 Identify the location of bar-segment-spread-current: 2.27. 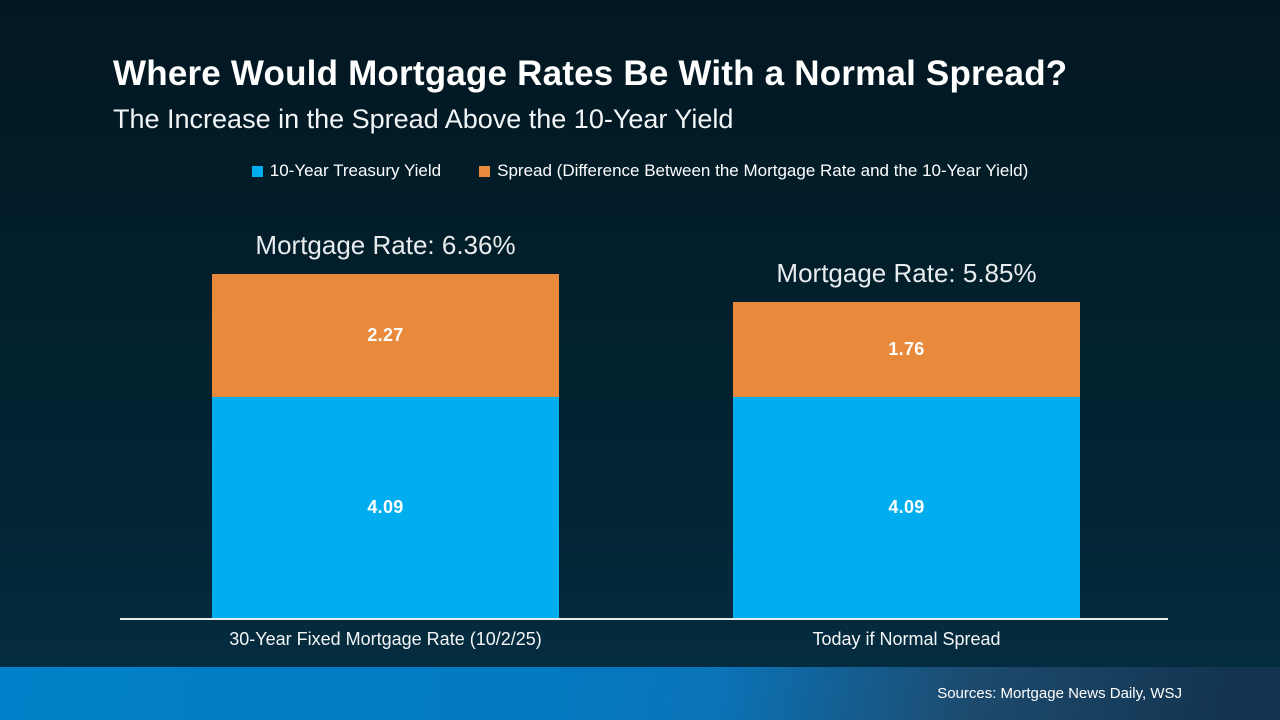
(385, 335).